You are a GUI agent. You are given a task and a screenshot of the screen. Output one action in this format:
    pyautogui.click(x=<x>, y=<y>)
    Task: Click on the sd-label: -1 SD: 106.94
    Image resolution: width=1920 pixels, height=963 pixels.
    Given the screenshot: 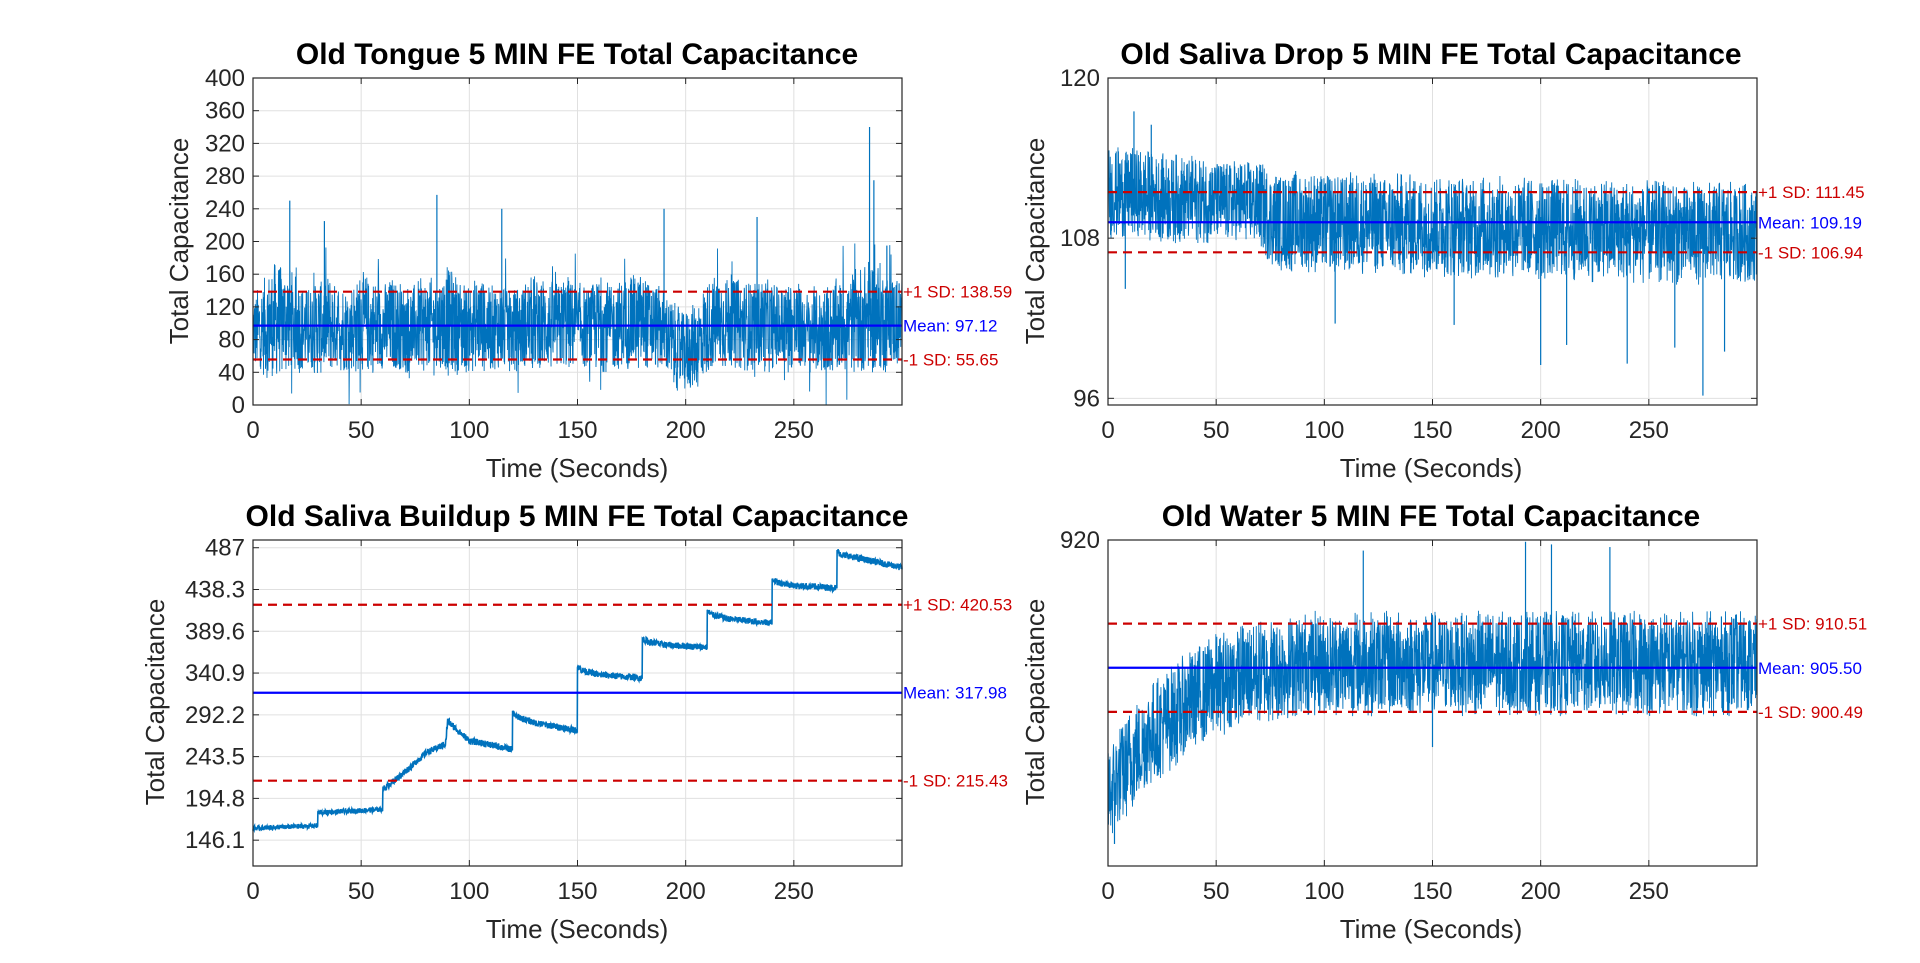 What is the action you would take?
    pyautogui.click(x=1810, y=252)
    